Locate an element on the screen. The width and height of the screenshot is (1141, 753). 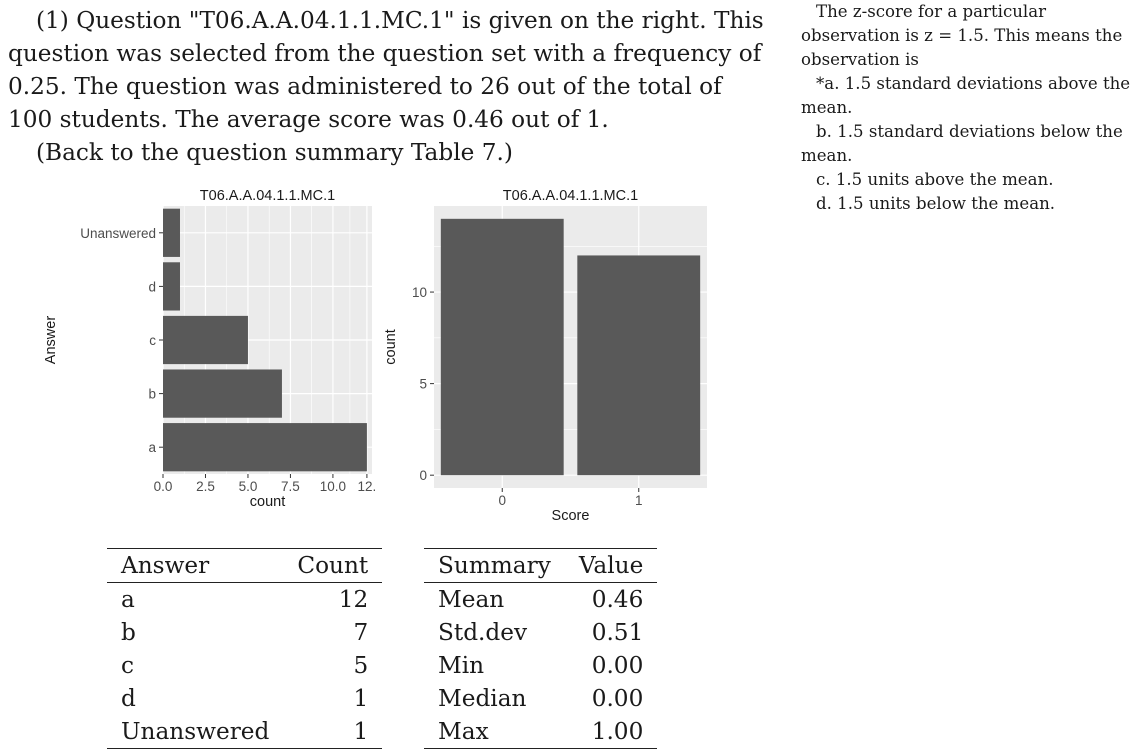
count-cell: 5 is located at coordinates (361, 665).